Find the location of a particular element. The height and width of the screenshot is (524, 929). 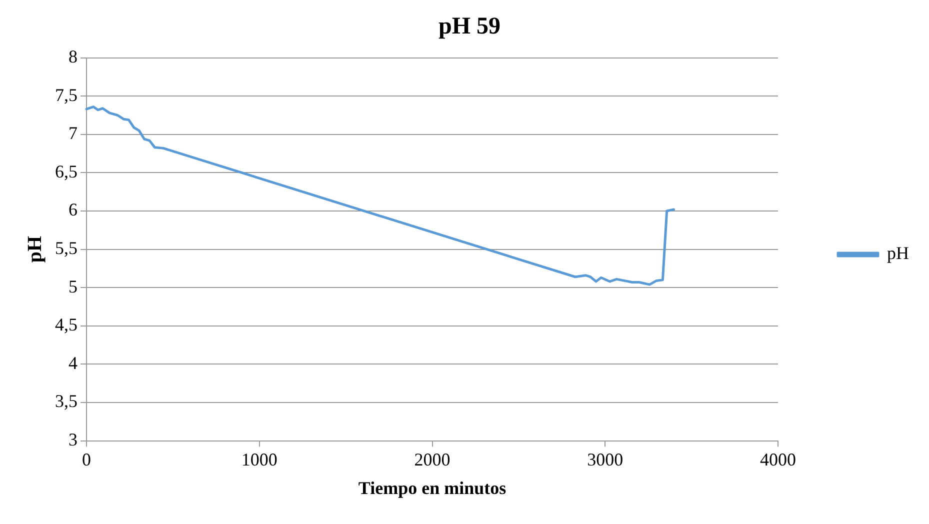

y-tick-label: 6,5 is located at coordinates (66, 171).